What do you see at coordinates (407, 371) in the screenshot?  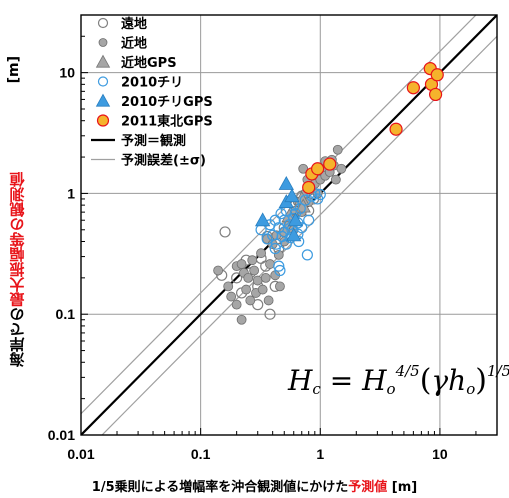 I see `formula-exp-4-5: 4/5` at bounding box center [407, 371].